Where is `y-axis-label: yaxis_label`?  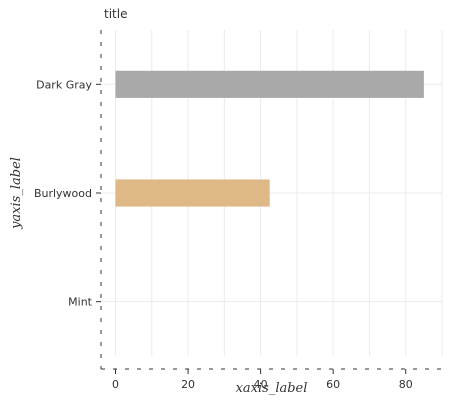 y-axis-label: yaxis_label is located at coordinates (16, 193).